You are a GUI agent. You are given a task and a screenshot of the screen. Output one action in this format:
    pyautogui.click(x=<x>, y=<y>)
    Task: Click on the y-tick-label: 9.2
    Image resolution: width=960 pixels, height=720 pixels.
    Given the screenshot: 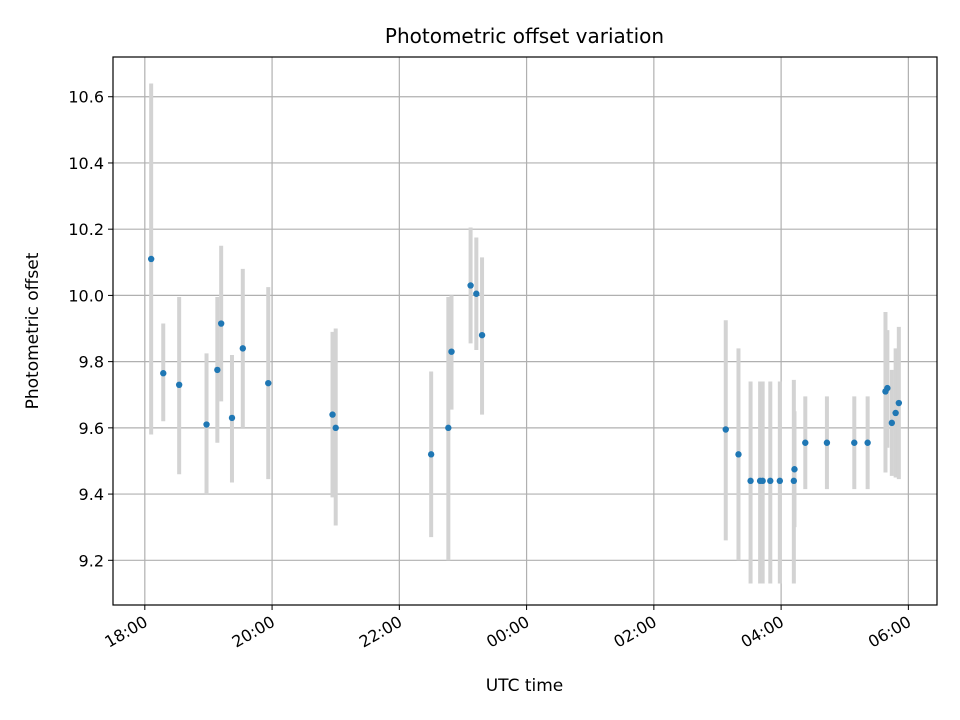 What is the action you would take?
    pyautogui.click(x=91, y=560)
    